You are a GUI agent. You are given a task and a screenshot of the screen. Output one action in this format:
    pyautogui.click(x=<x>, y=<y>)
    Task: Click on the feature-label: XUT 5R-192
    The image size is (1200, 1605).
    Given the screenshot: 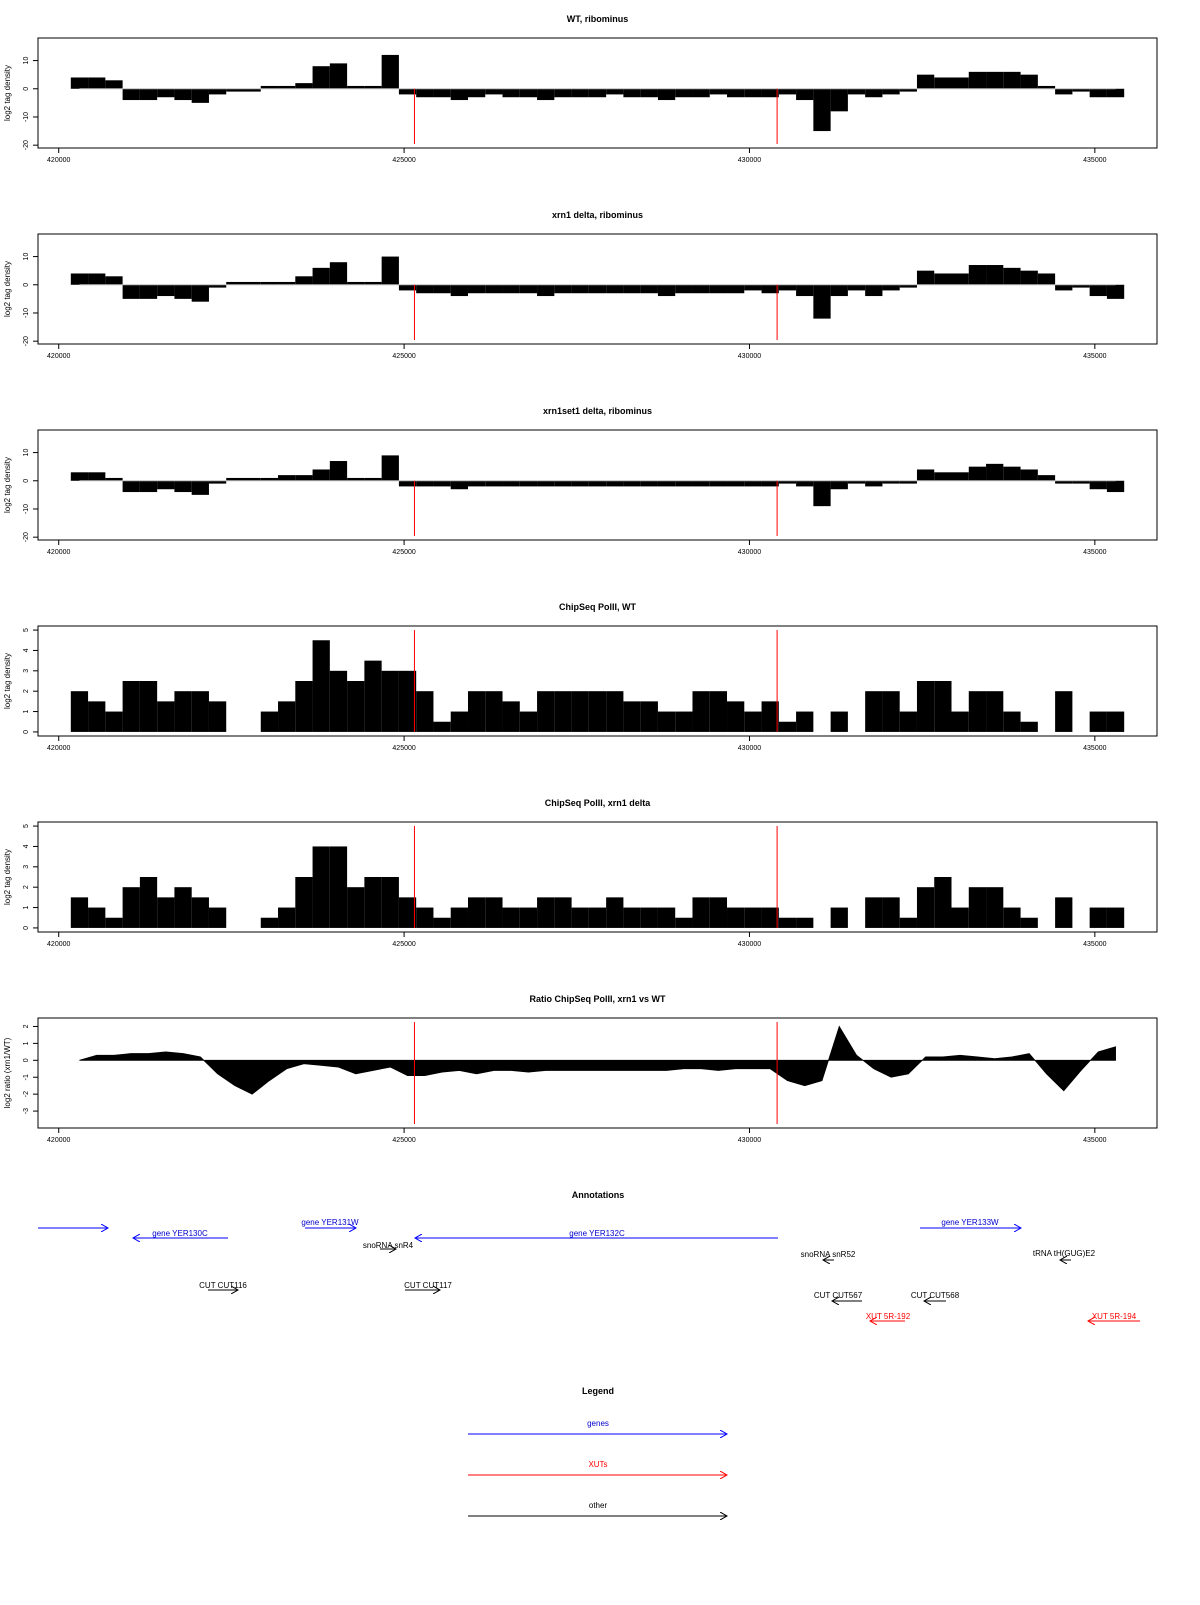 What is the action you would take?
    pyautogui.click(x=888, y=1316)
    